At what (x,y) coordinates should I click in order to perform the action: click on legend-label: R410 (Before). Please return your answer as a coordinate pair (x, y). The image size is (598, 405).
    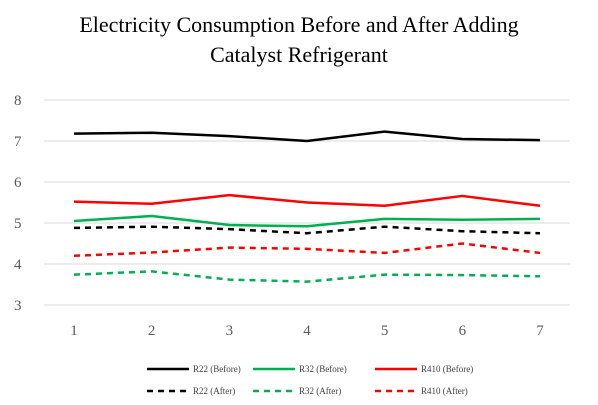
    Looking at the image, I should click on (447, 369).